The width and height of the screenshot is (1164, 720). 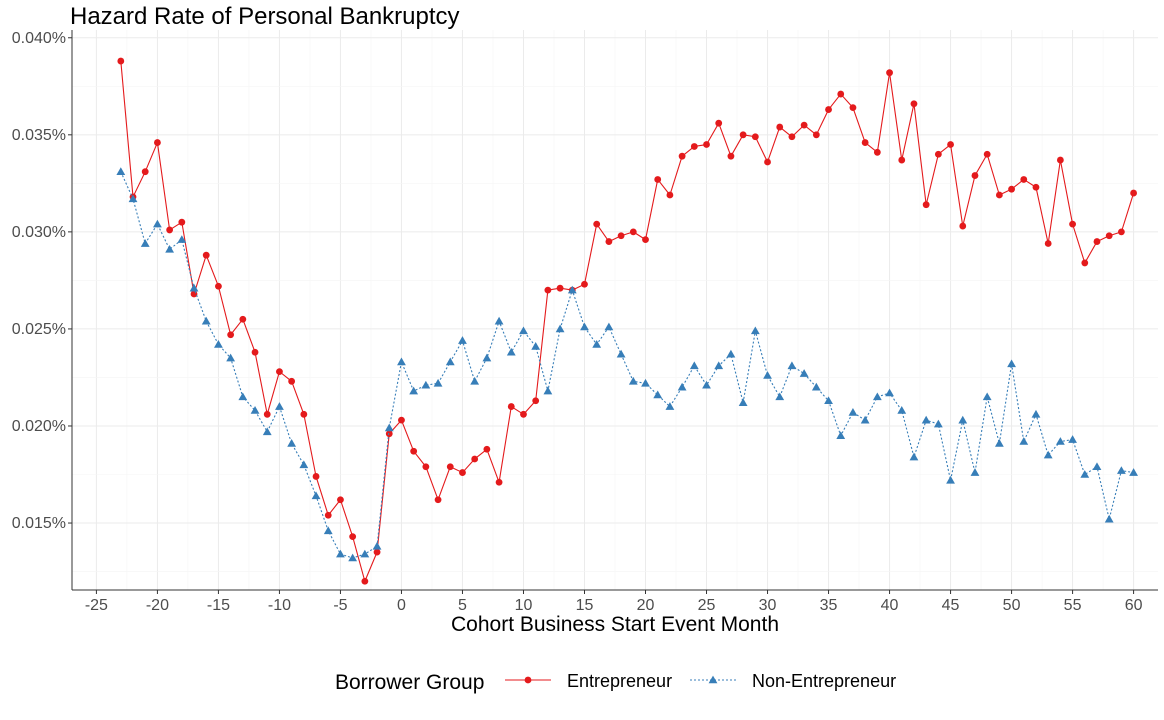 What do you see at coordinates (524, 605) in the screenshot?
I see `x-tick-label: 10` at bounding box center [524, 605].